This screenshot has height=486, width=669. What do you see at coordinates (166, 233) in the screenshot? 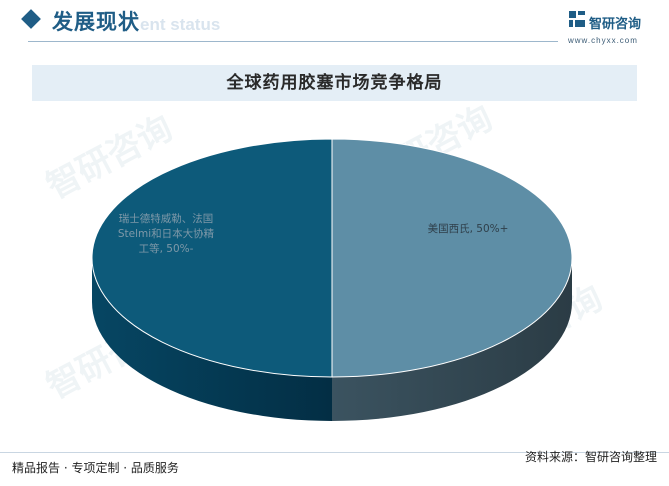
I see `pie-slice-label: 瑞士德特威勒、法国 Stelmi和日本大协精工等, 50%-` at bounding box center [166, 233].